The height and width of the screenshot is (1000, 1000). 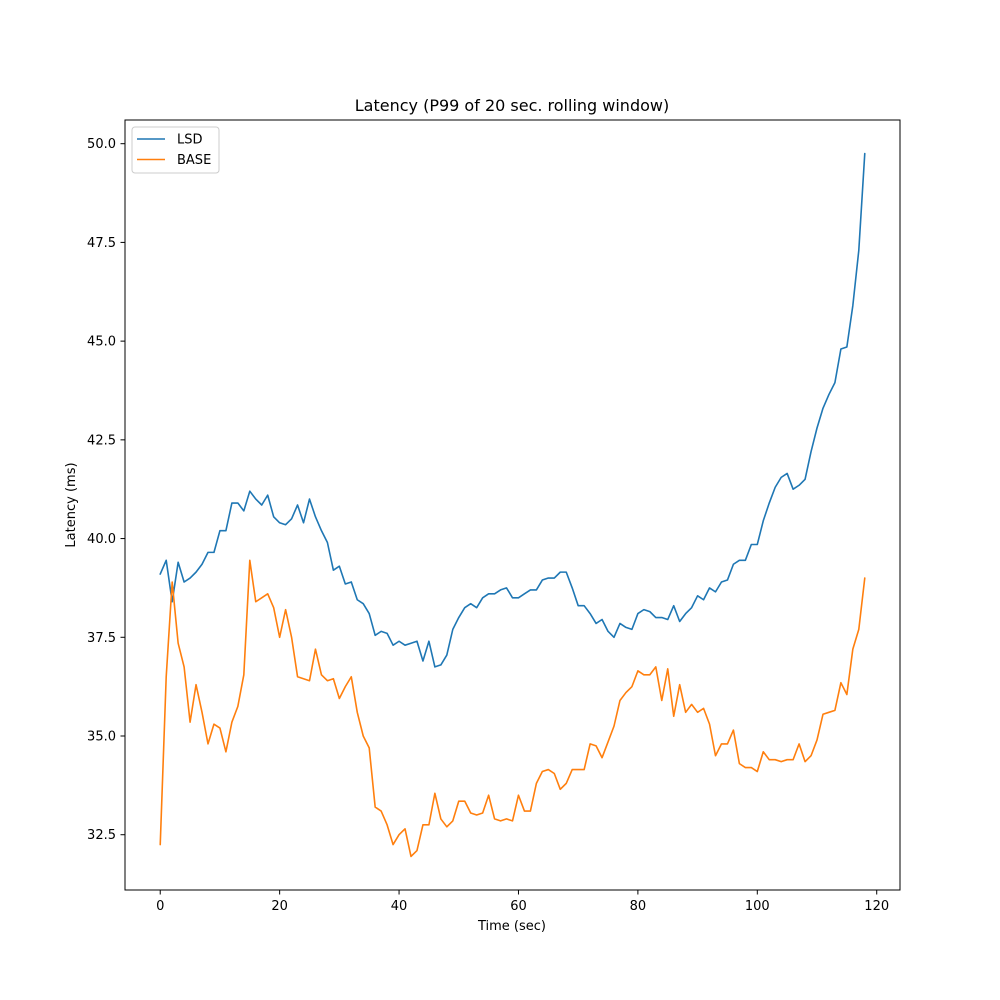 What do you see at coordinates (399, 906) in the screenshot?
I see `x-tick-label: 40` at bounding box center [399, 906].